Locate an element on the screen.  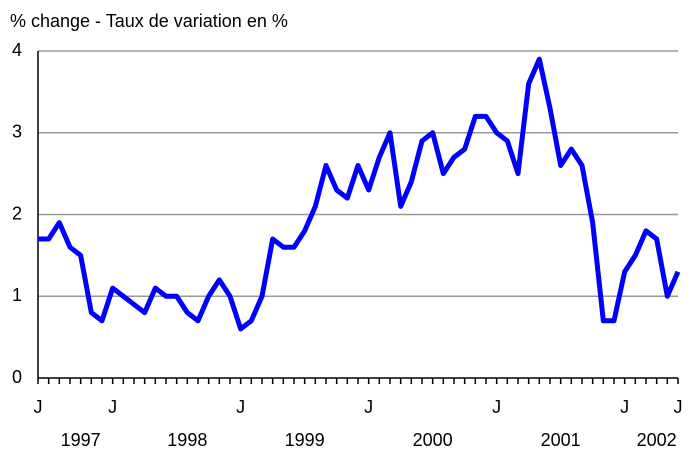
x-group-label: 2000 is located at coordinates (433, 440).